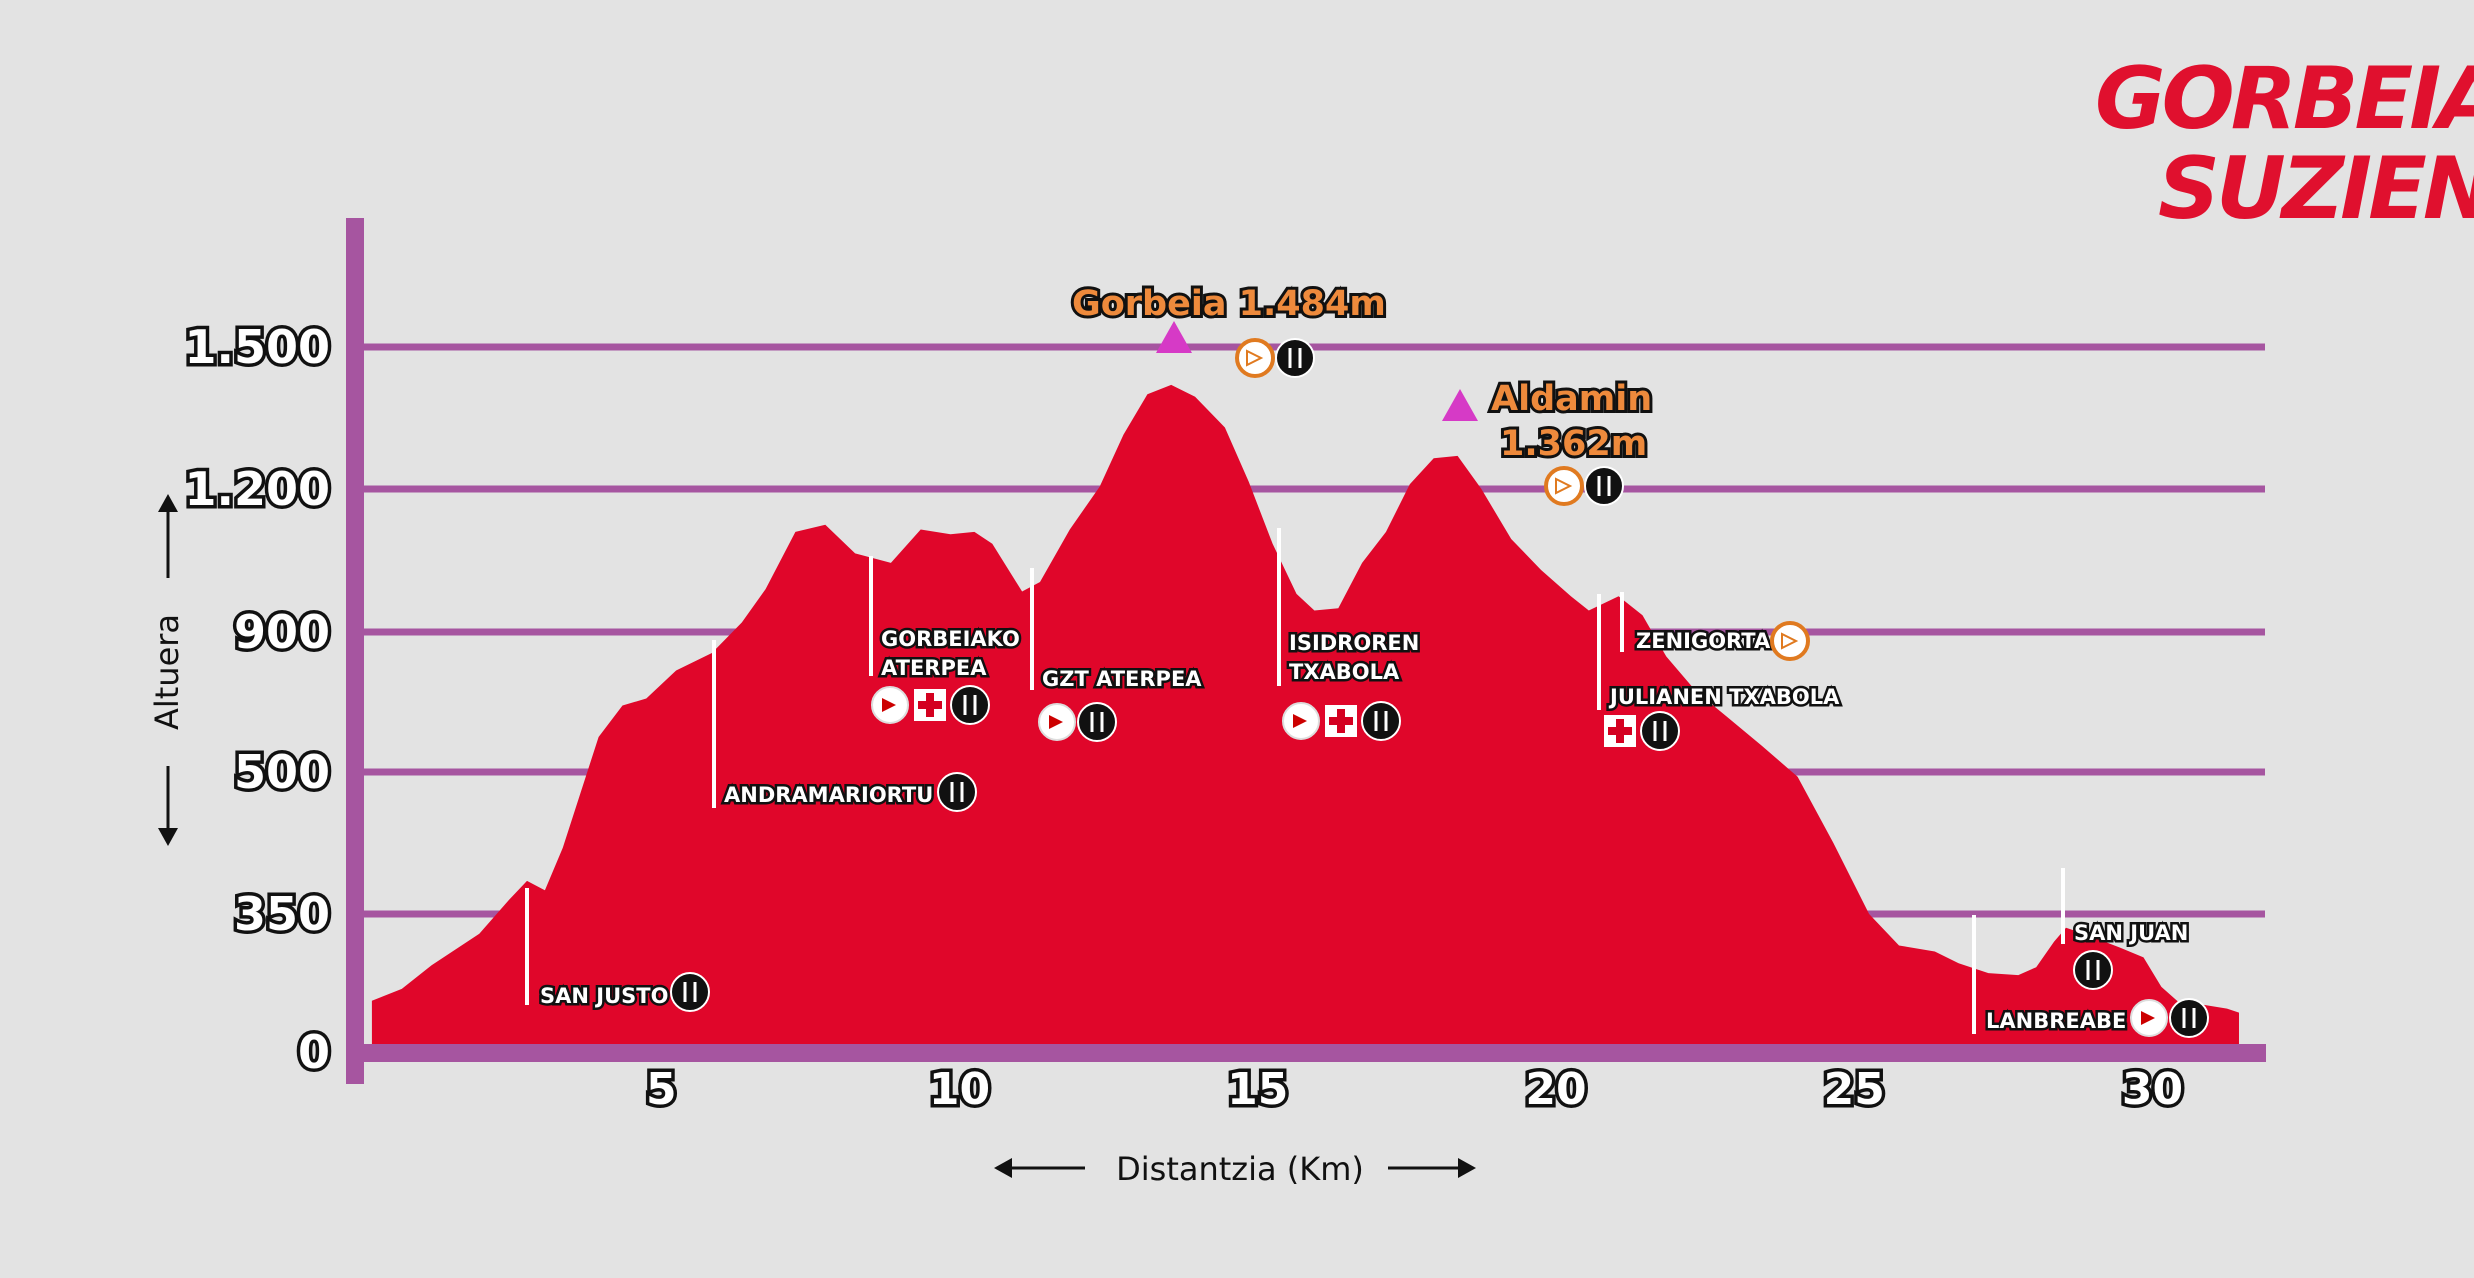 The width and height of the screenshot is (2474, 1278). I want to click on y-tick-label: 350, so click(282, 914).